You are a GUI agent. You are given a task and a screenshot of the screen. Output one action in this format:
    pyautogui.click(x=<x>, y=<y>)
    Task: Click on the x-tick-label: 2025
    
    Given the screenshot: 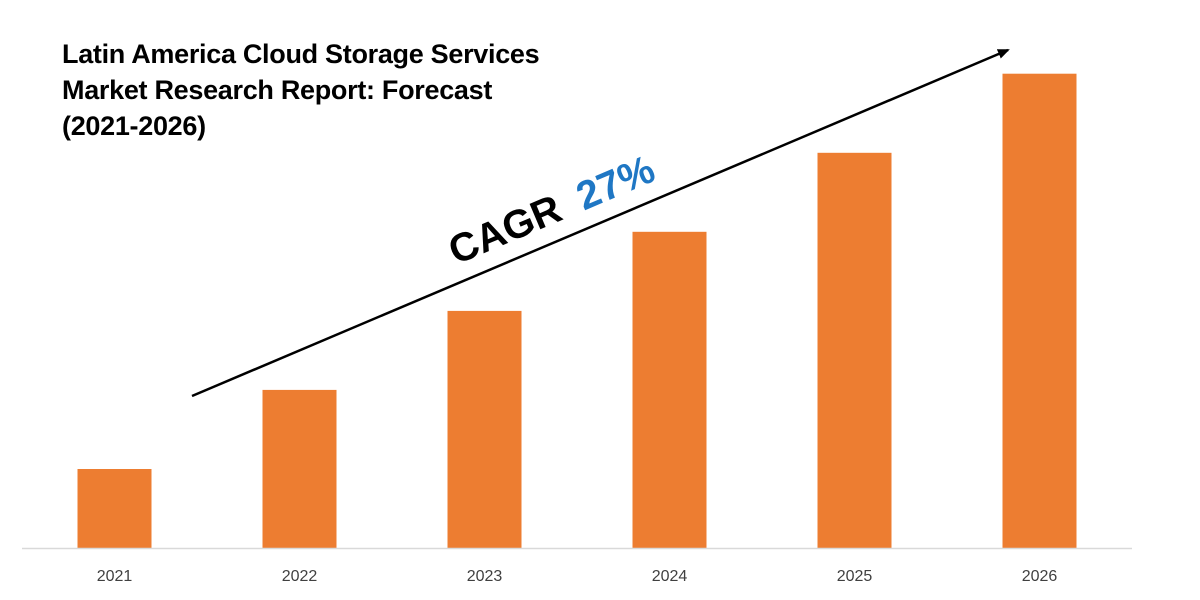 What is the action you would take?
    pyautogui.click(x=855, y=576)
    